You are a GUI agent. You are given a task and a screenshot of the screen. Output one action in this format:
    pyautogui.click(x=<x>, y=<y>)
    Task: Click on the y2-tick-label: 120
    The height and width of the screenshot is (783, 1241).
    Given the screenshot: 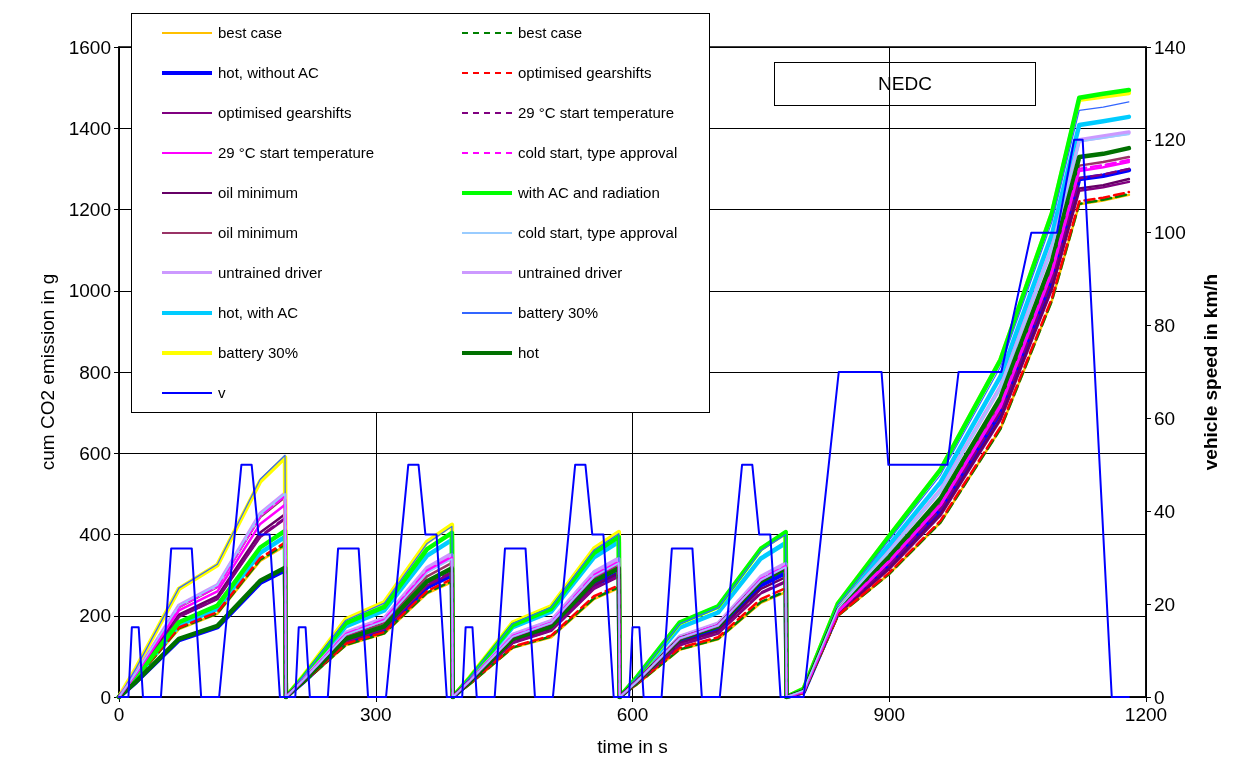 What is the action you would take?
    pyautogui.click(x=1170, y=140)
    